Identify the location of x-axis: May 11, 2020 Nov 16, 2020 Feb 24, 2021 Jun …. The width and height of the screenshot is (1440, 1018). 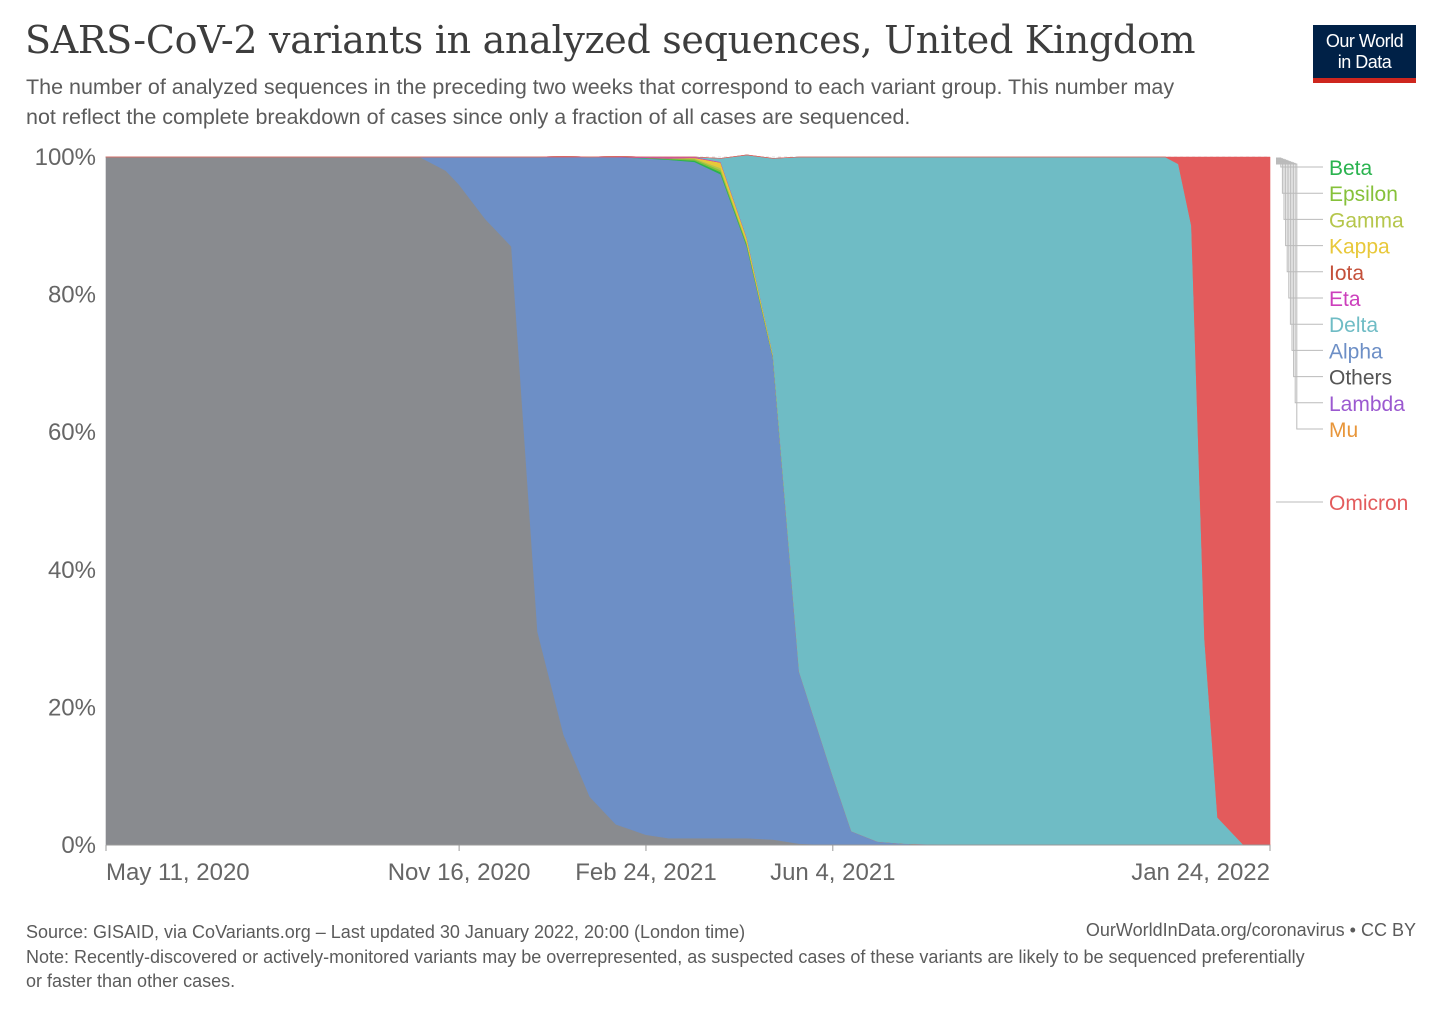
(688, 865).